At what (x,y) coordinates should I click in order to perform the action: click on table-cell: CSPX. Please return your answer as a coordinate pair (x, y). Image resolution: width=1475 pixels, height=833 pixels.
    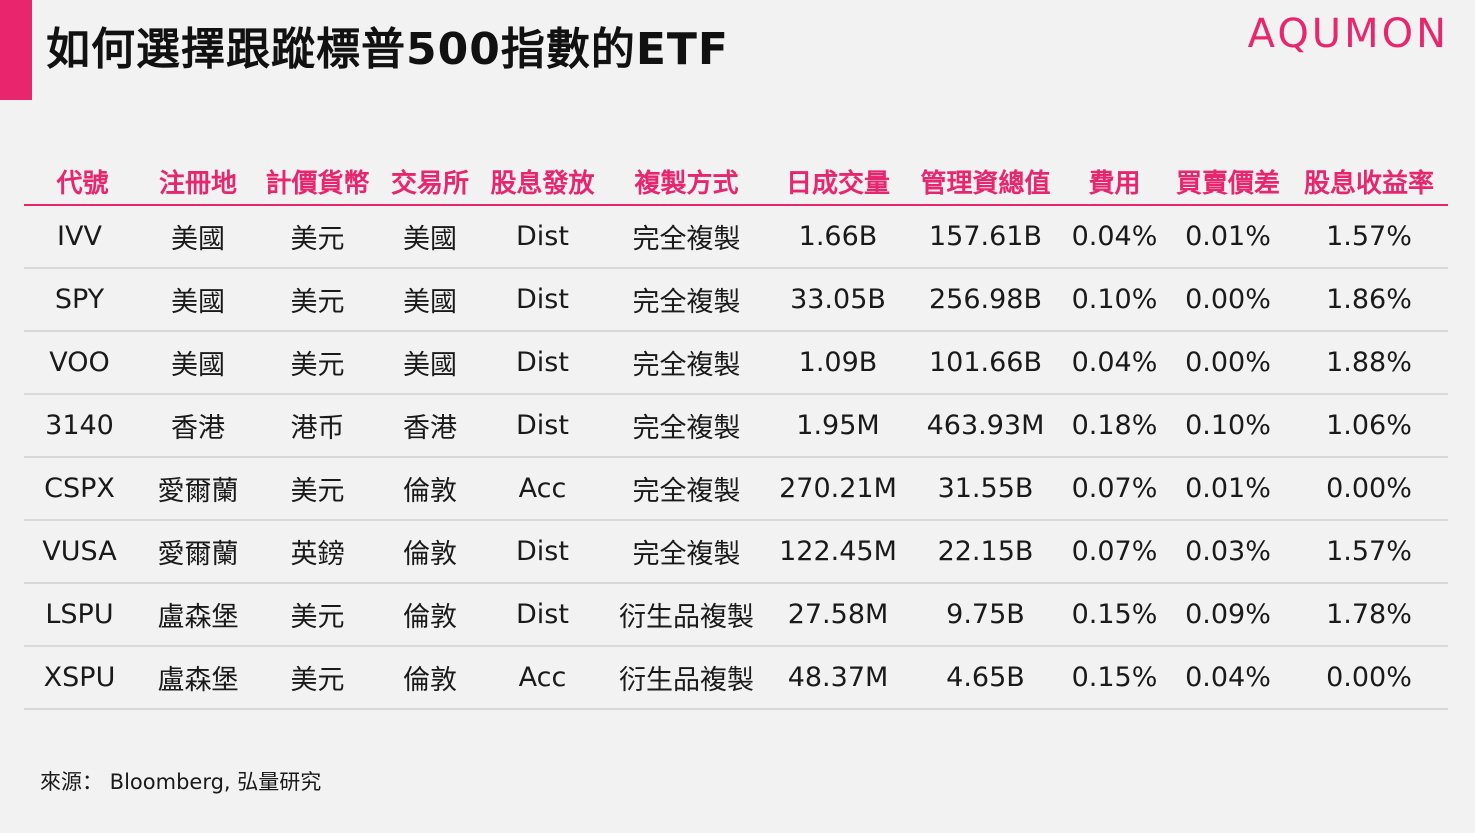
    Looking at the image, I should click on (82, 489).